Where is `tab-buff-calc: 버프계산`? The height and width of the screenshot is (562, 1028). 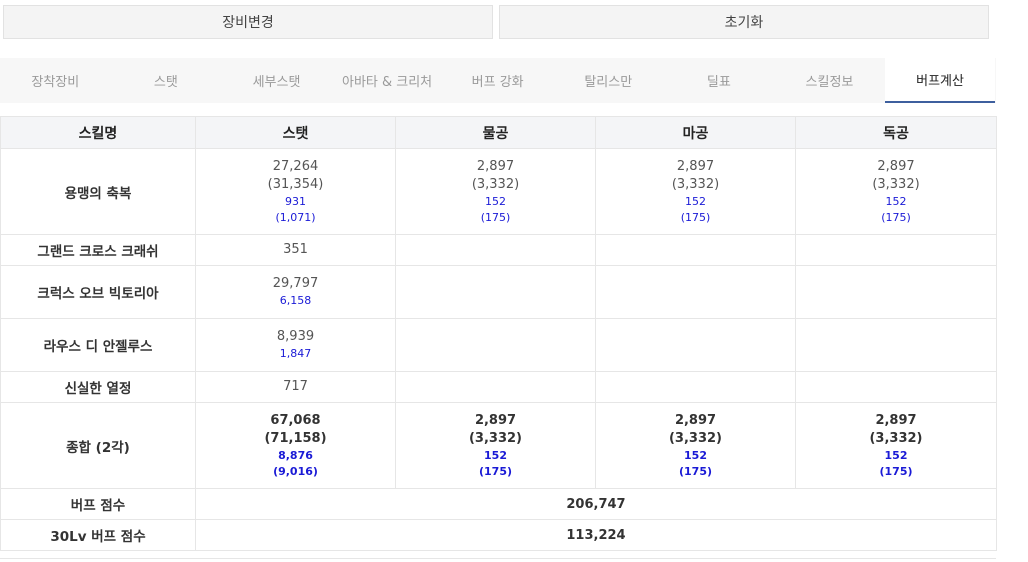 tab-buff-calc: 버프계산 is located at coordinates (940, 80).